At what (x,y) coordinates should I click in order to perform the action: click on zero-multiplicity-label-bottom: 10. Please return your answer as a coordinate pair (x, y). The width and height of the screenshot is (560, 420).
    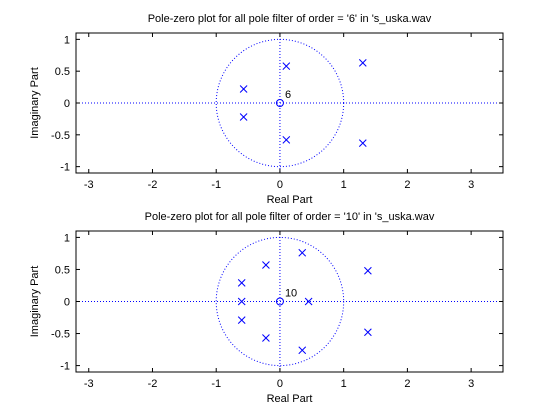
    Looking at the image, I should click on (291, 294).